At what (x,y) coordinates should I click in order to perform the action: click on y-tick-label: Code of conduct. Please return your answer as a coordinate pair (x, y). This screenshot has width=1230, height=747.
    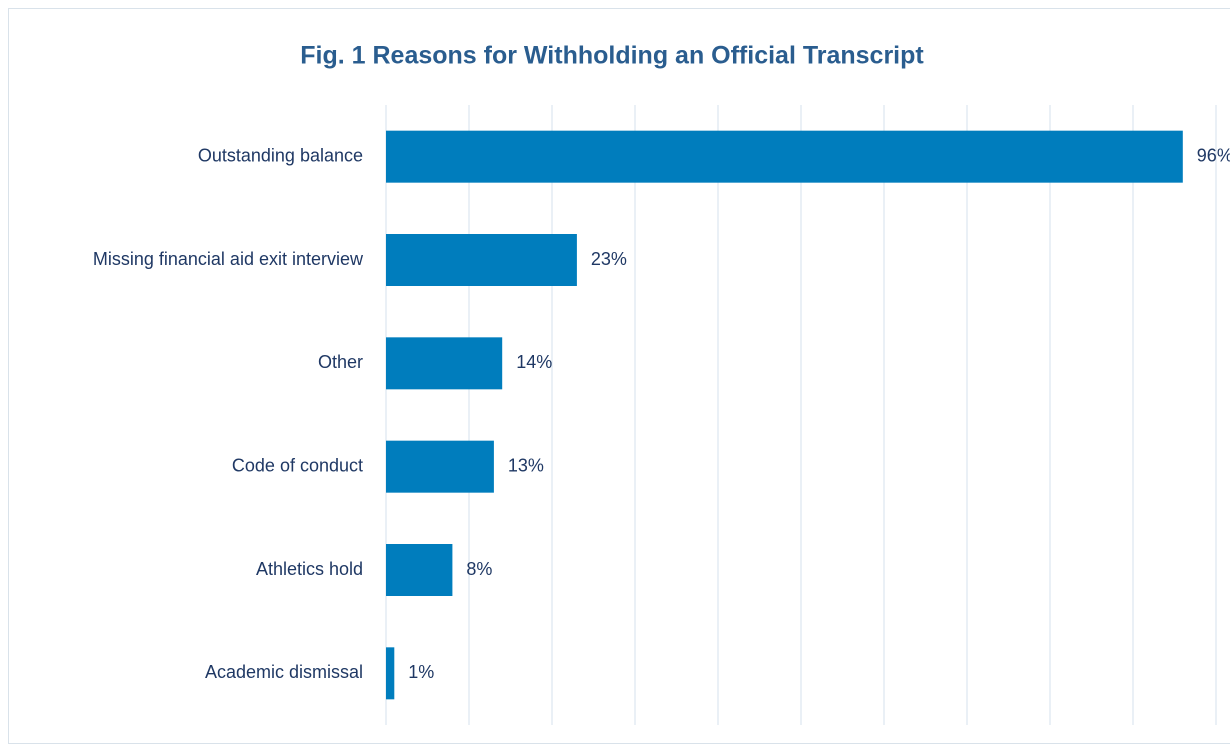
    Looking at the image, I should click on (297, 465).